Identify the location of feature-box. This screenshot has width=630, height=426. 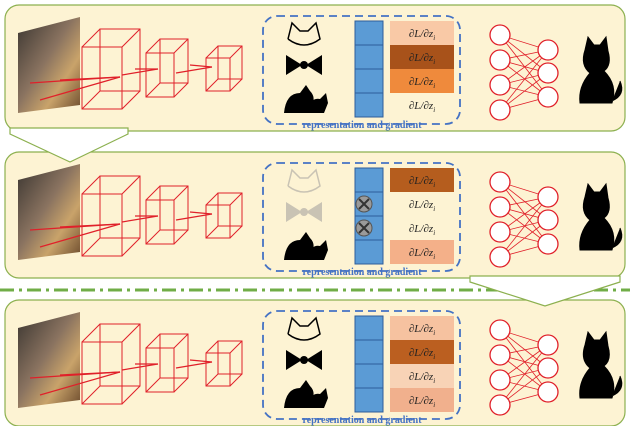
(361, 365).